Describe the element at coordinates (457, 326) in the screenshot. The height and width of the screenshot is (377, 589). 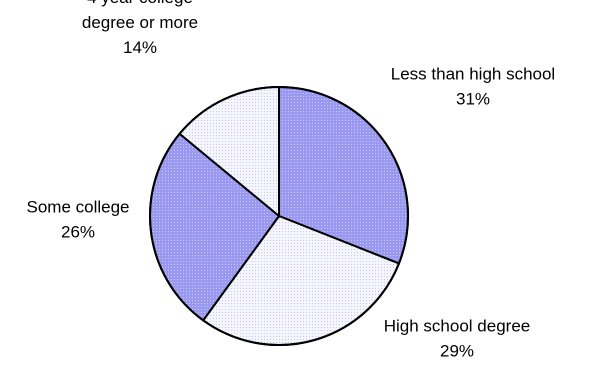
I see `pie-slice-category-label: High school degree` at that location.